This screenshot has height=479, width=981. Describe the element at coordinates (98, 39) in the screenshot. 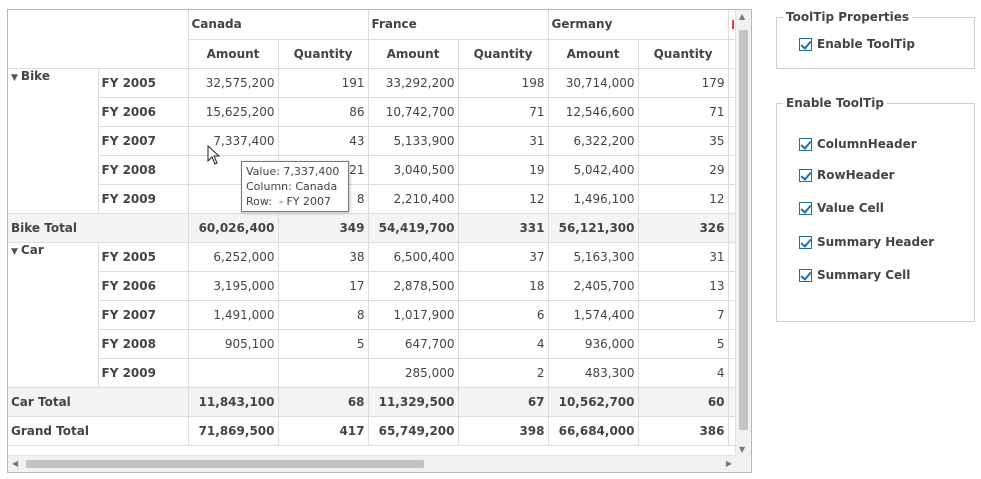

I see `header-corner-cell` at that location.